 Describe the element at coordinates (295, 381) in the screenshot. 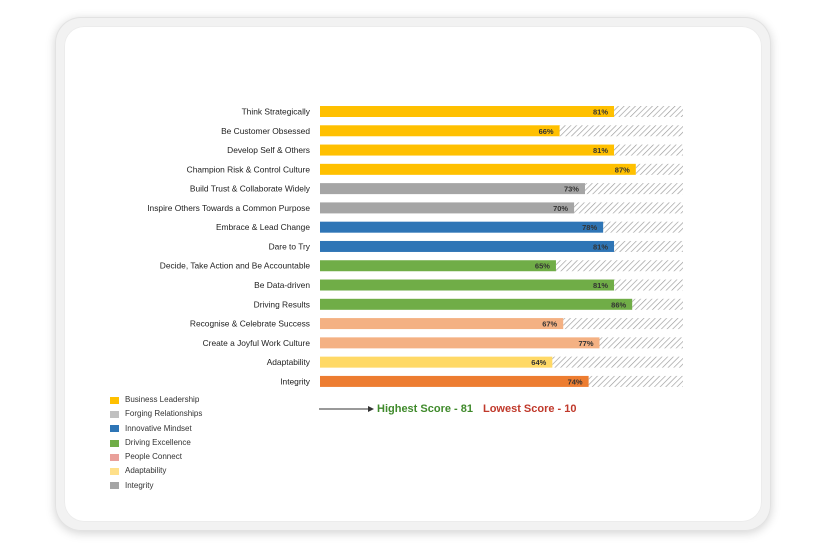

I see `category-label: Integrity` at that location.